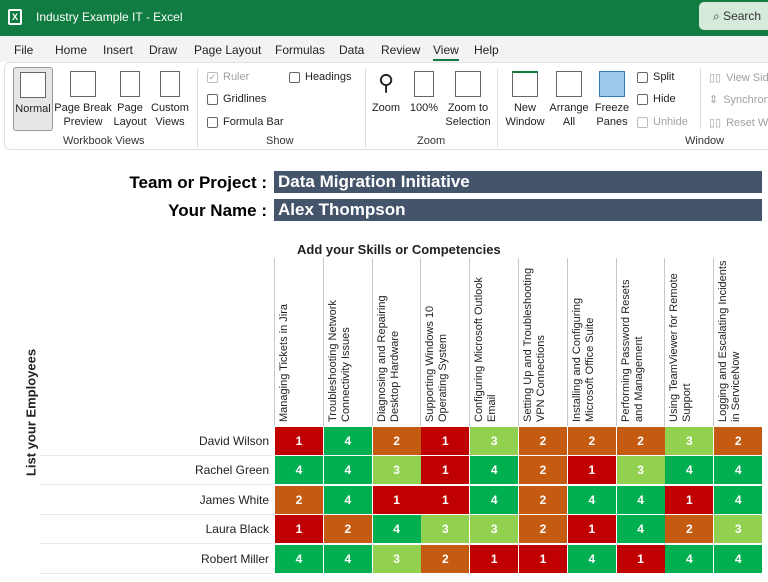 This screenshot has height=582, width=768. Describe the element at coordinates (446, 52) in the screenshot. I see `tab-view: View` at that location.